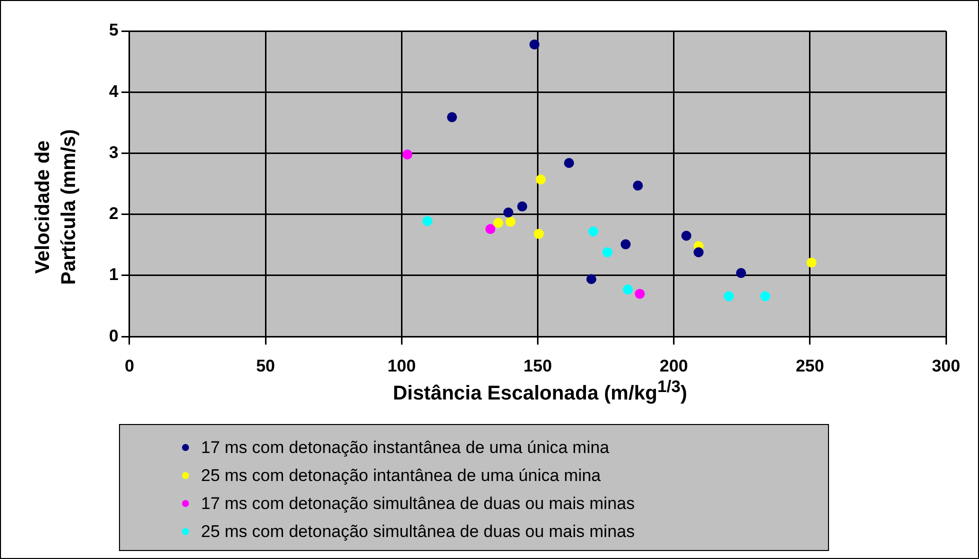 This screenshot has width=979, height=559. Describe the element at coordinates (418, 504) in the screenshot. I see `legend-label: 17 ms com detonação simultânea de duas ou mais minas` at that location.